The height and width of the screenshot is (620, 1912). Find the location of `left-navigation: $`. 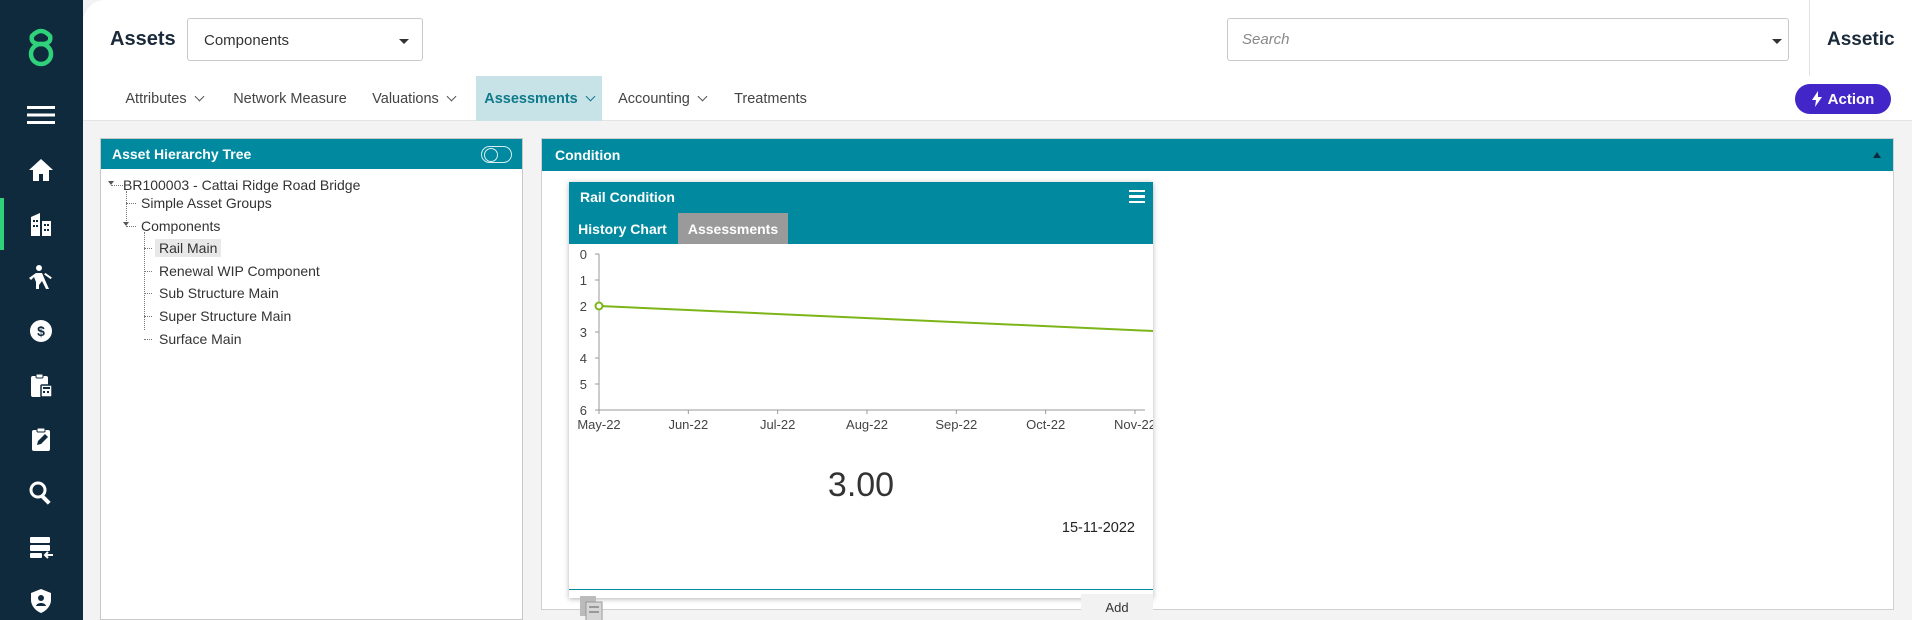

left-navigation: $ is located at coordinates (41, 310).